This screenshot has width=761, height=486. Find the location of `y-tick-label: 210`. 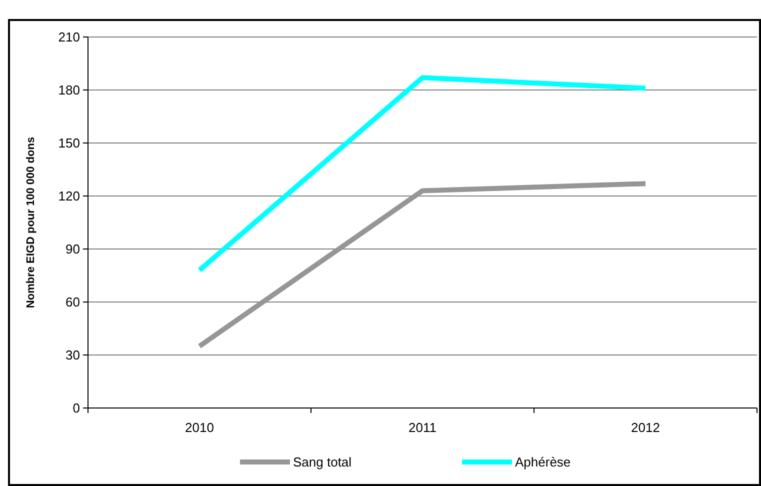

y-tick-label: 210 is located at coordinates (69, 37).